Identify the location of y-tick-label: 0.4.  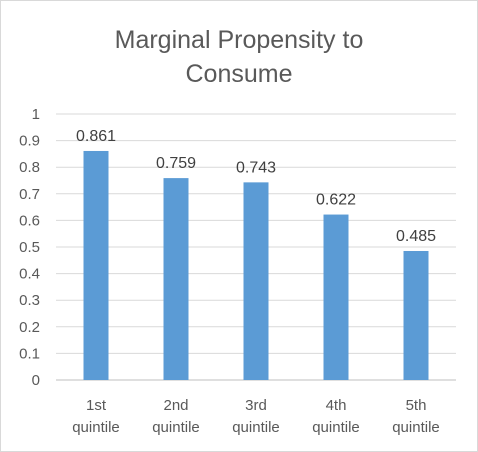
(29, 274).